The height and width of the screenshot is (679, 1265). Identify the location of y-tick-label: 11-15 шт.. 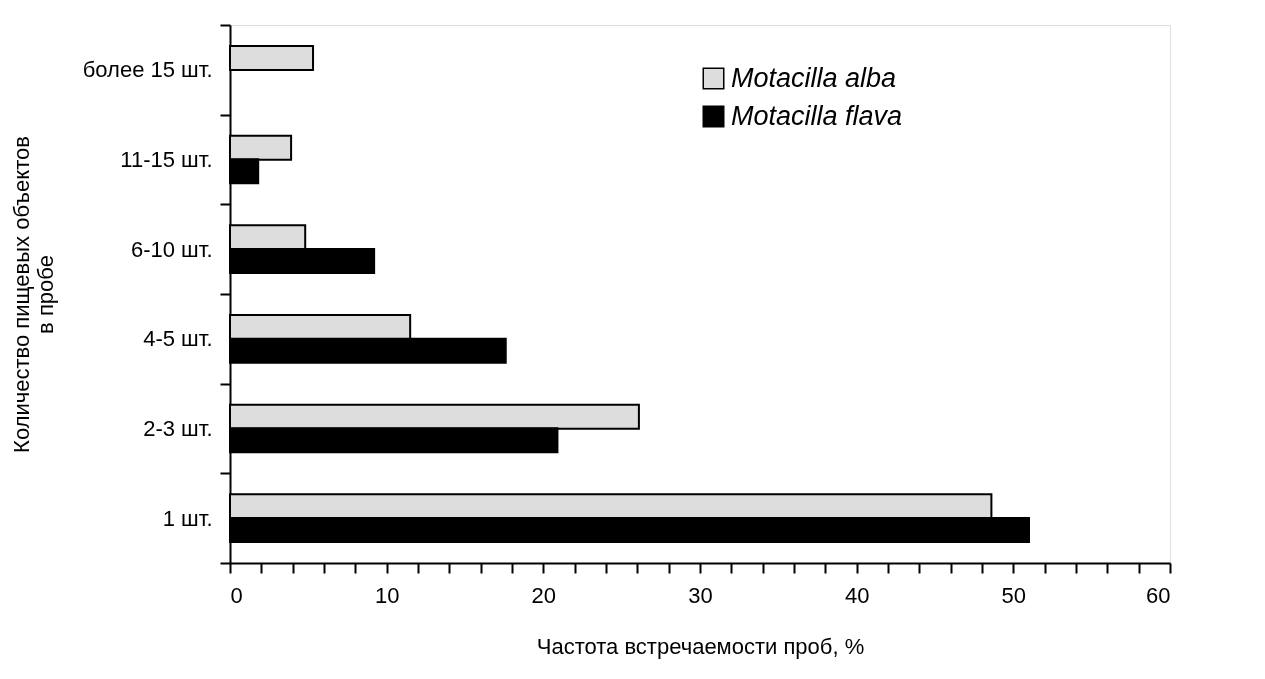
(166, 159).